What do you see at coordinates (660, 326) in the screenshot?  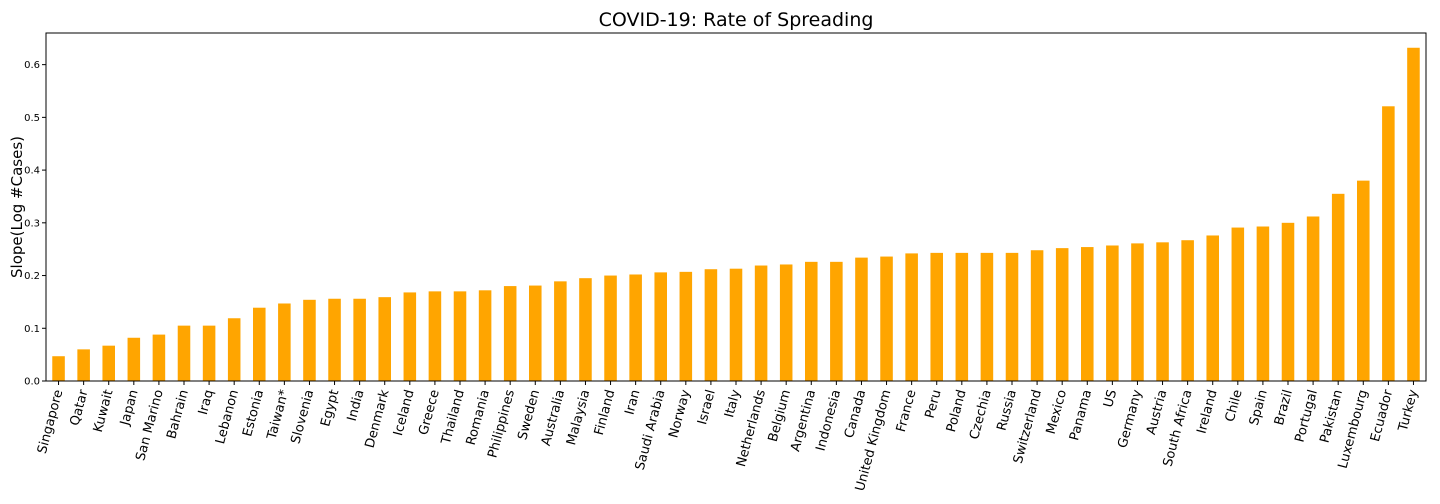 I see `bar-saudi-arabia` at bounding box center [660, 326].